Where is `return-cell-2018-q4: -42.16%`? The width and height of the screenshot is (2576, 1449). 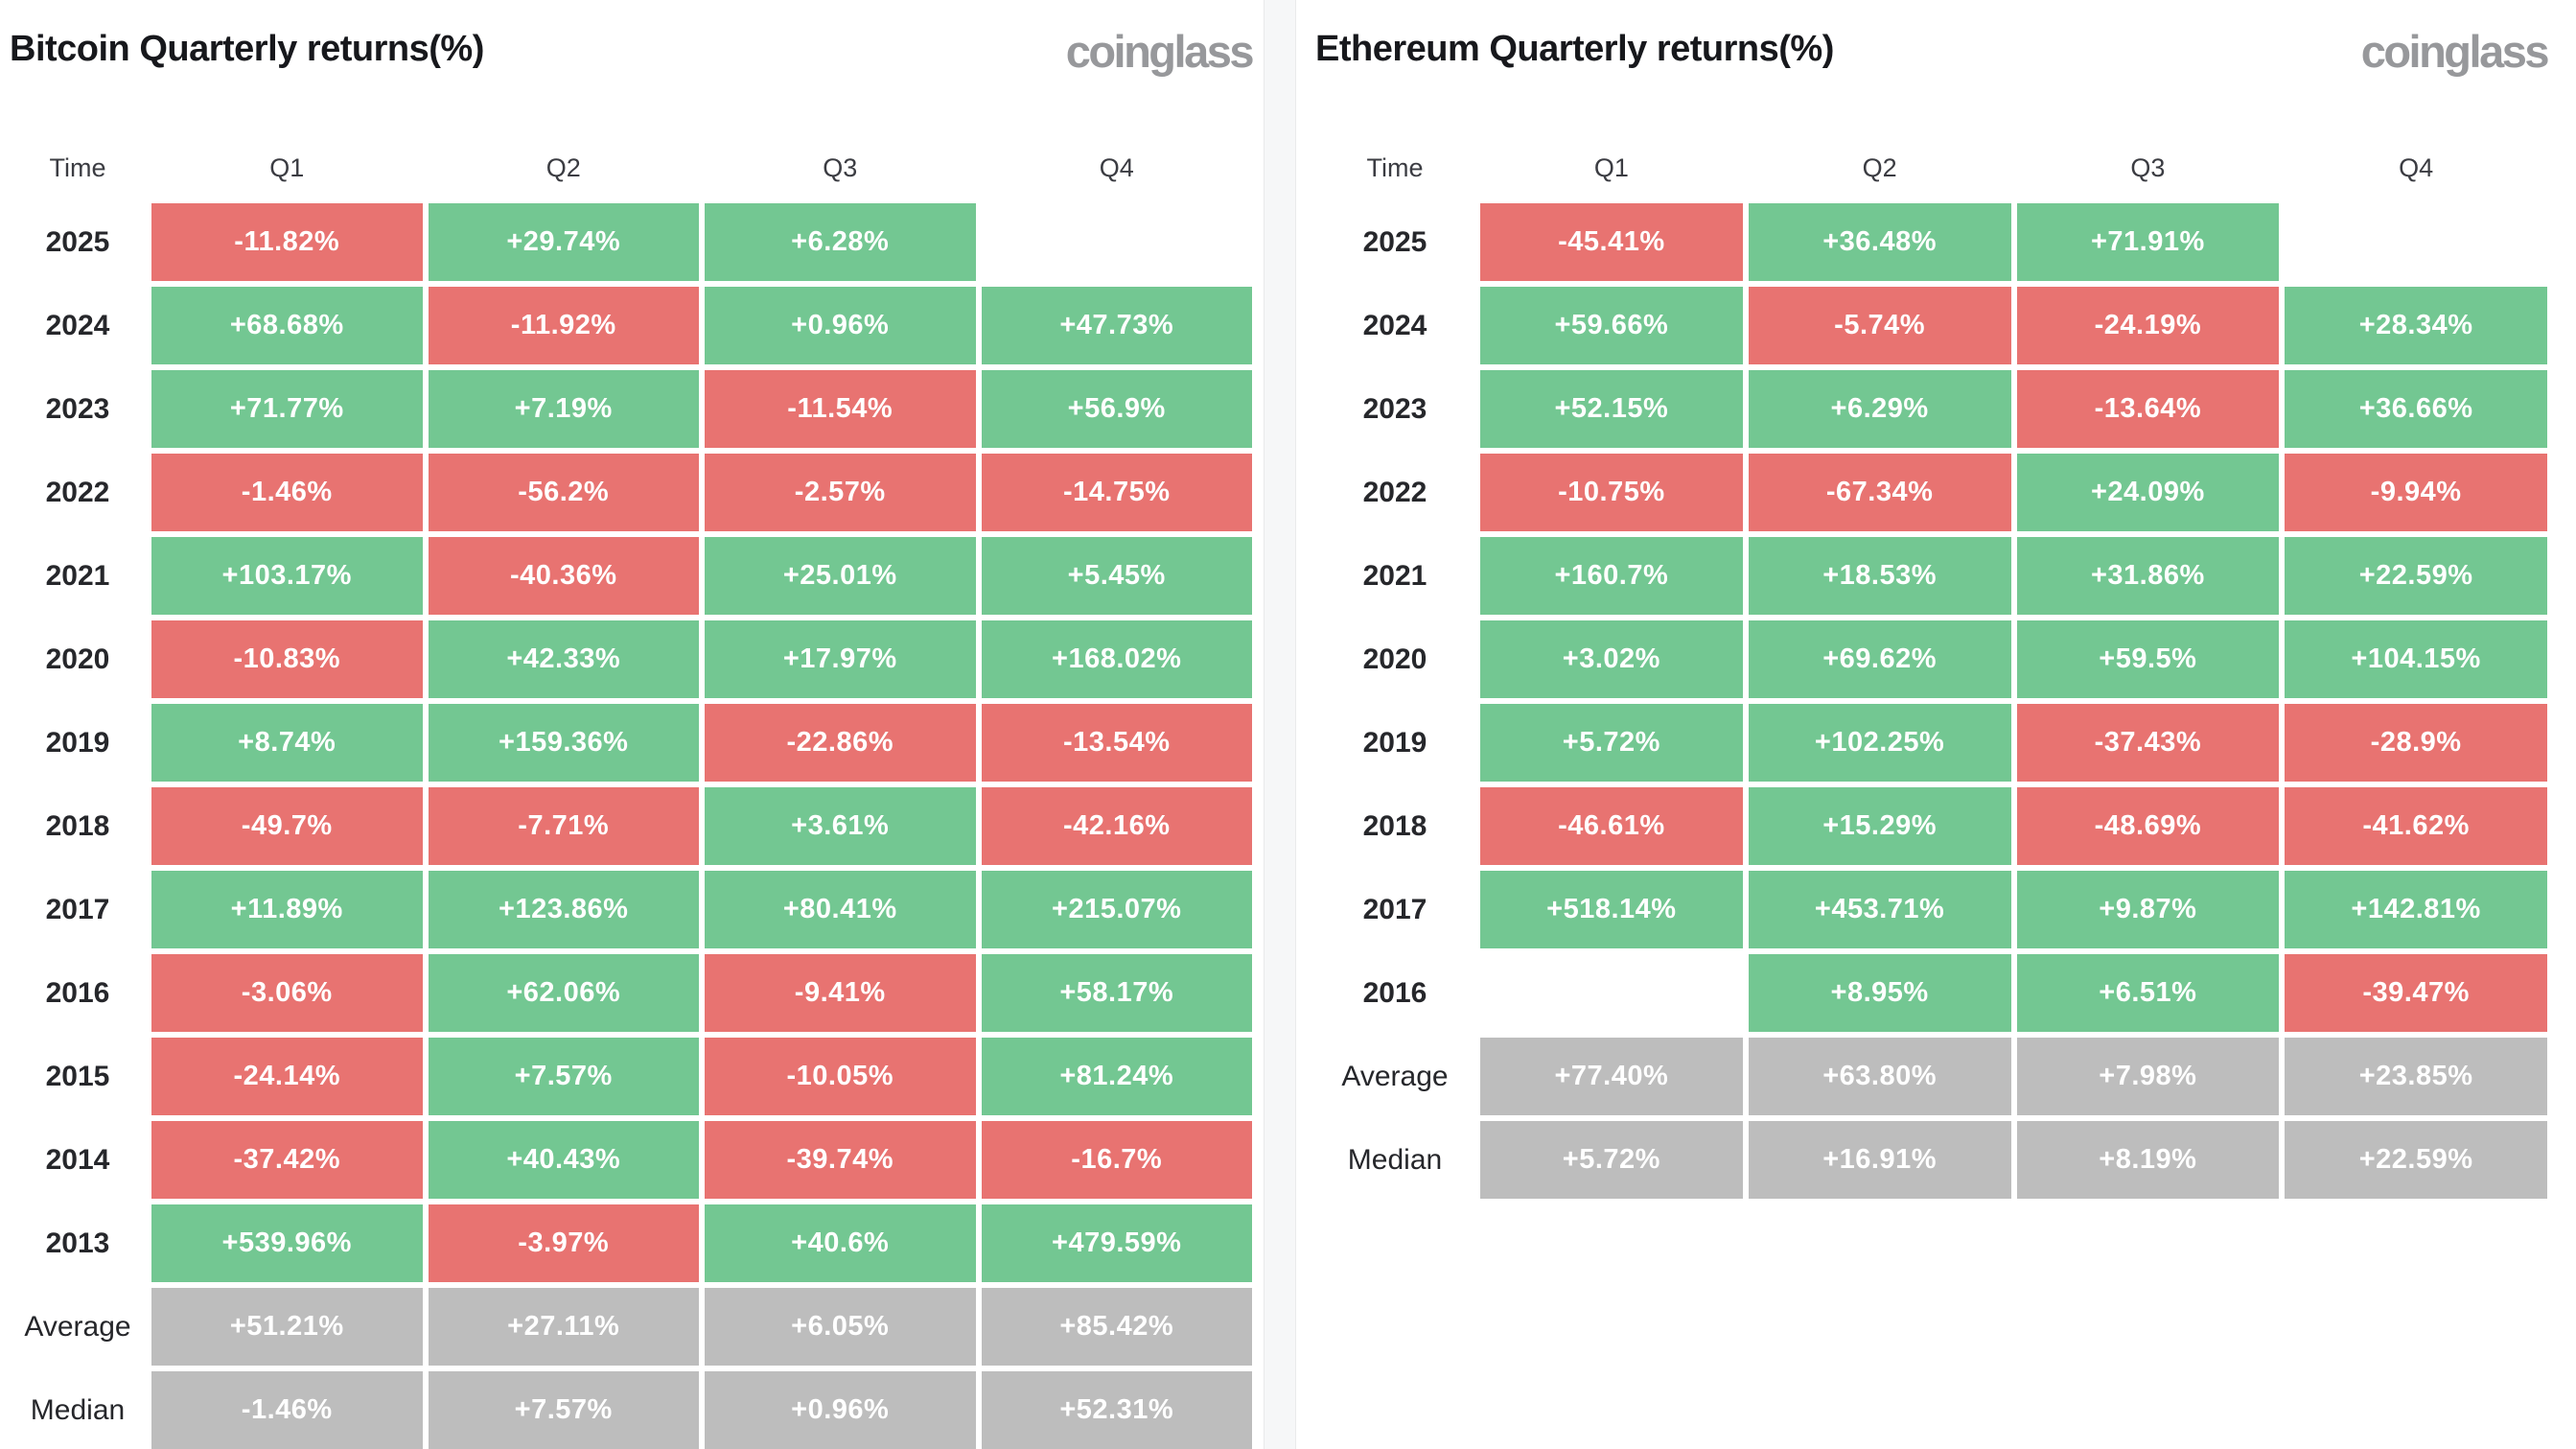
return-cell-2018-q4: -42.16% is located at coordinates (1117, 826).